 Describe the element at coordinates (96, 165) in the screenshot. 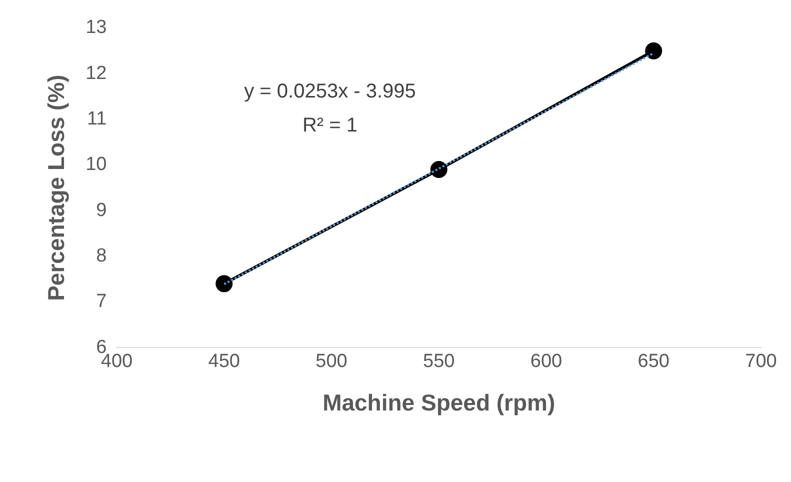

I see `y-tick-label: 10` at that location.